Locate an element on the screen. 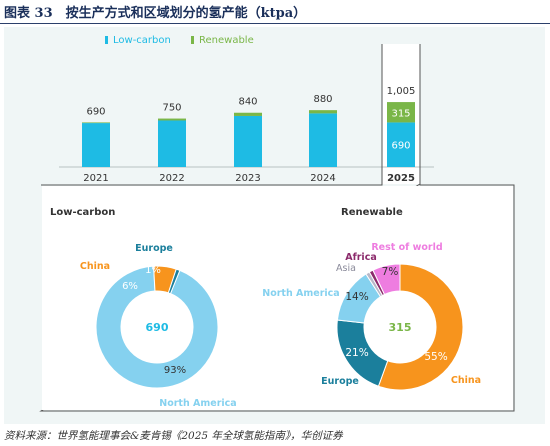  low-carbon-donut-title: Low-carbon is located at coordinates (82, 212).